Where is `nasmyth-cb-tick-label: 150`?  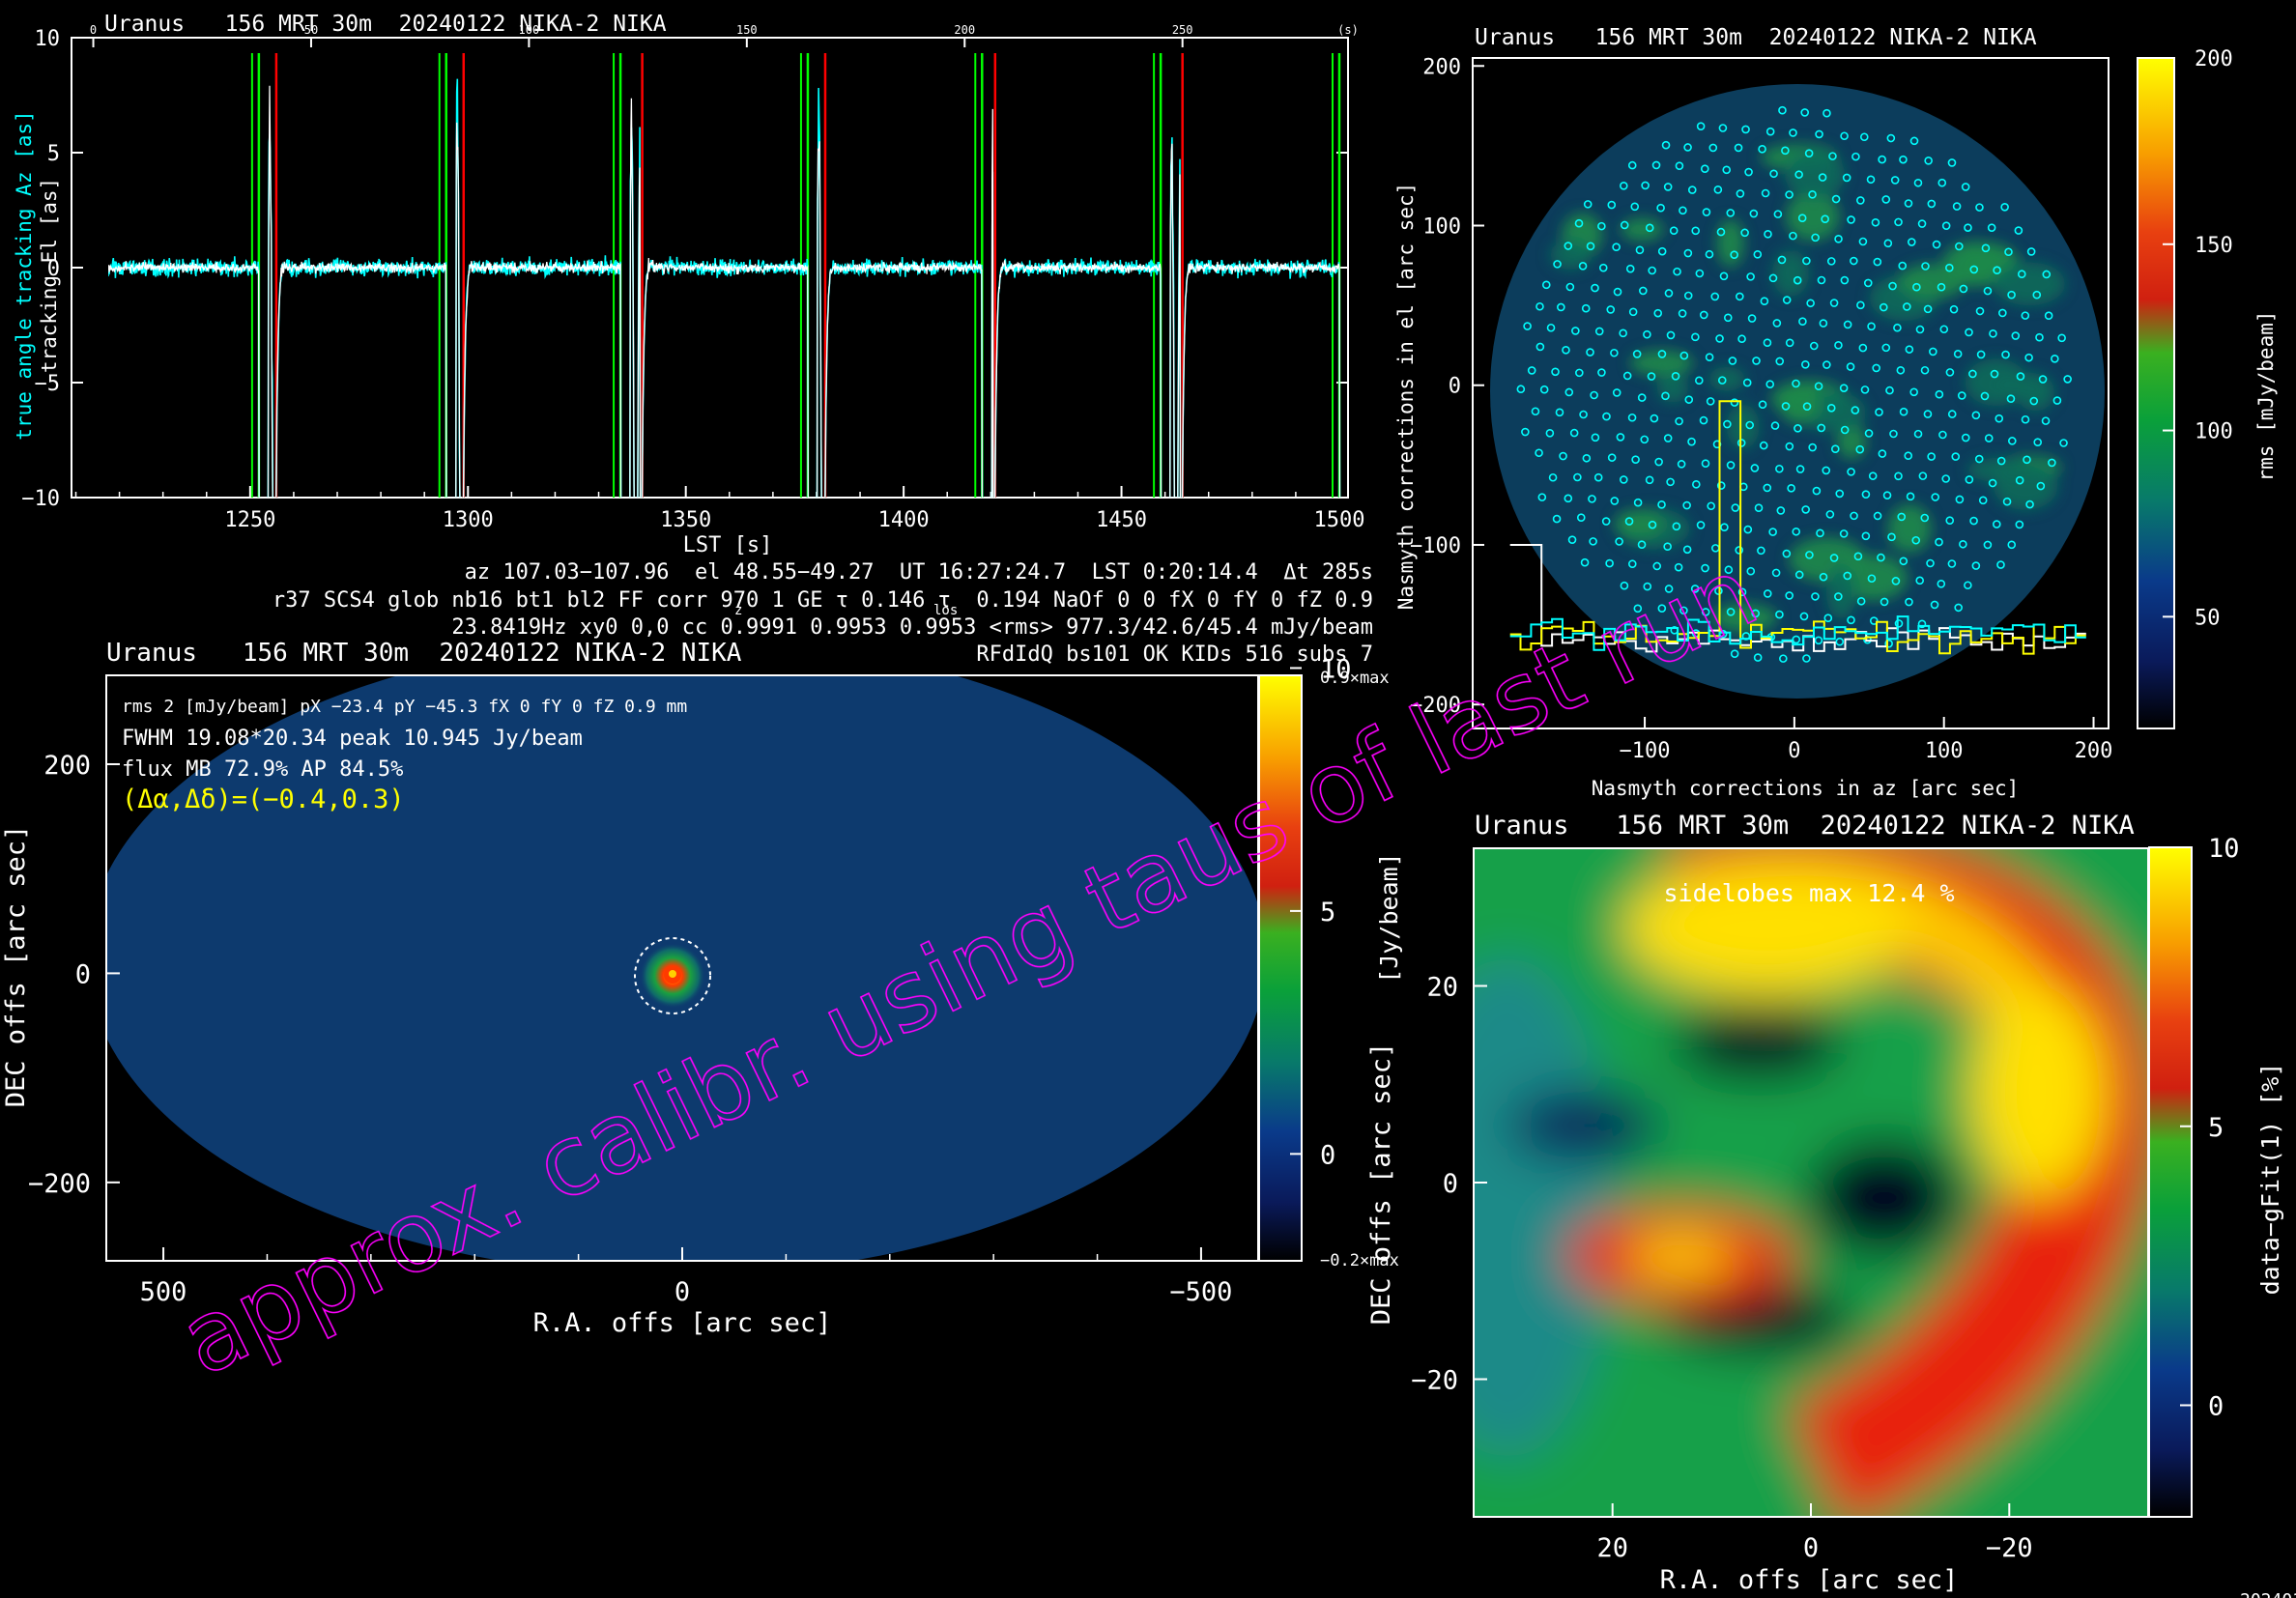 nasmyth-cb-tick-label: 150 is located at coordinates (2214, 246).